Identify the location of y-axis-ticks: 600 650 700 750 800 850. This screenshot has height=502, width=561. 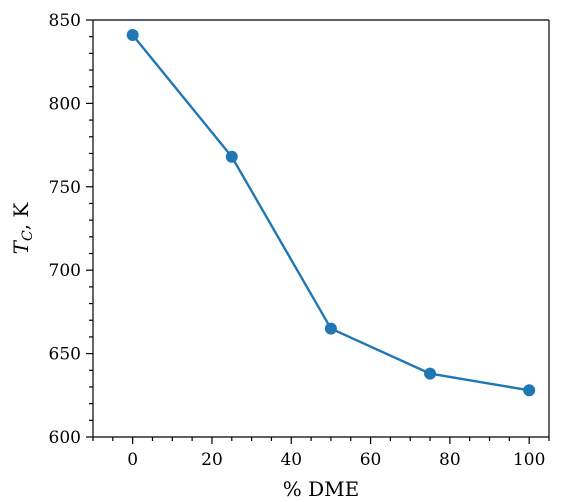
(71, 229).